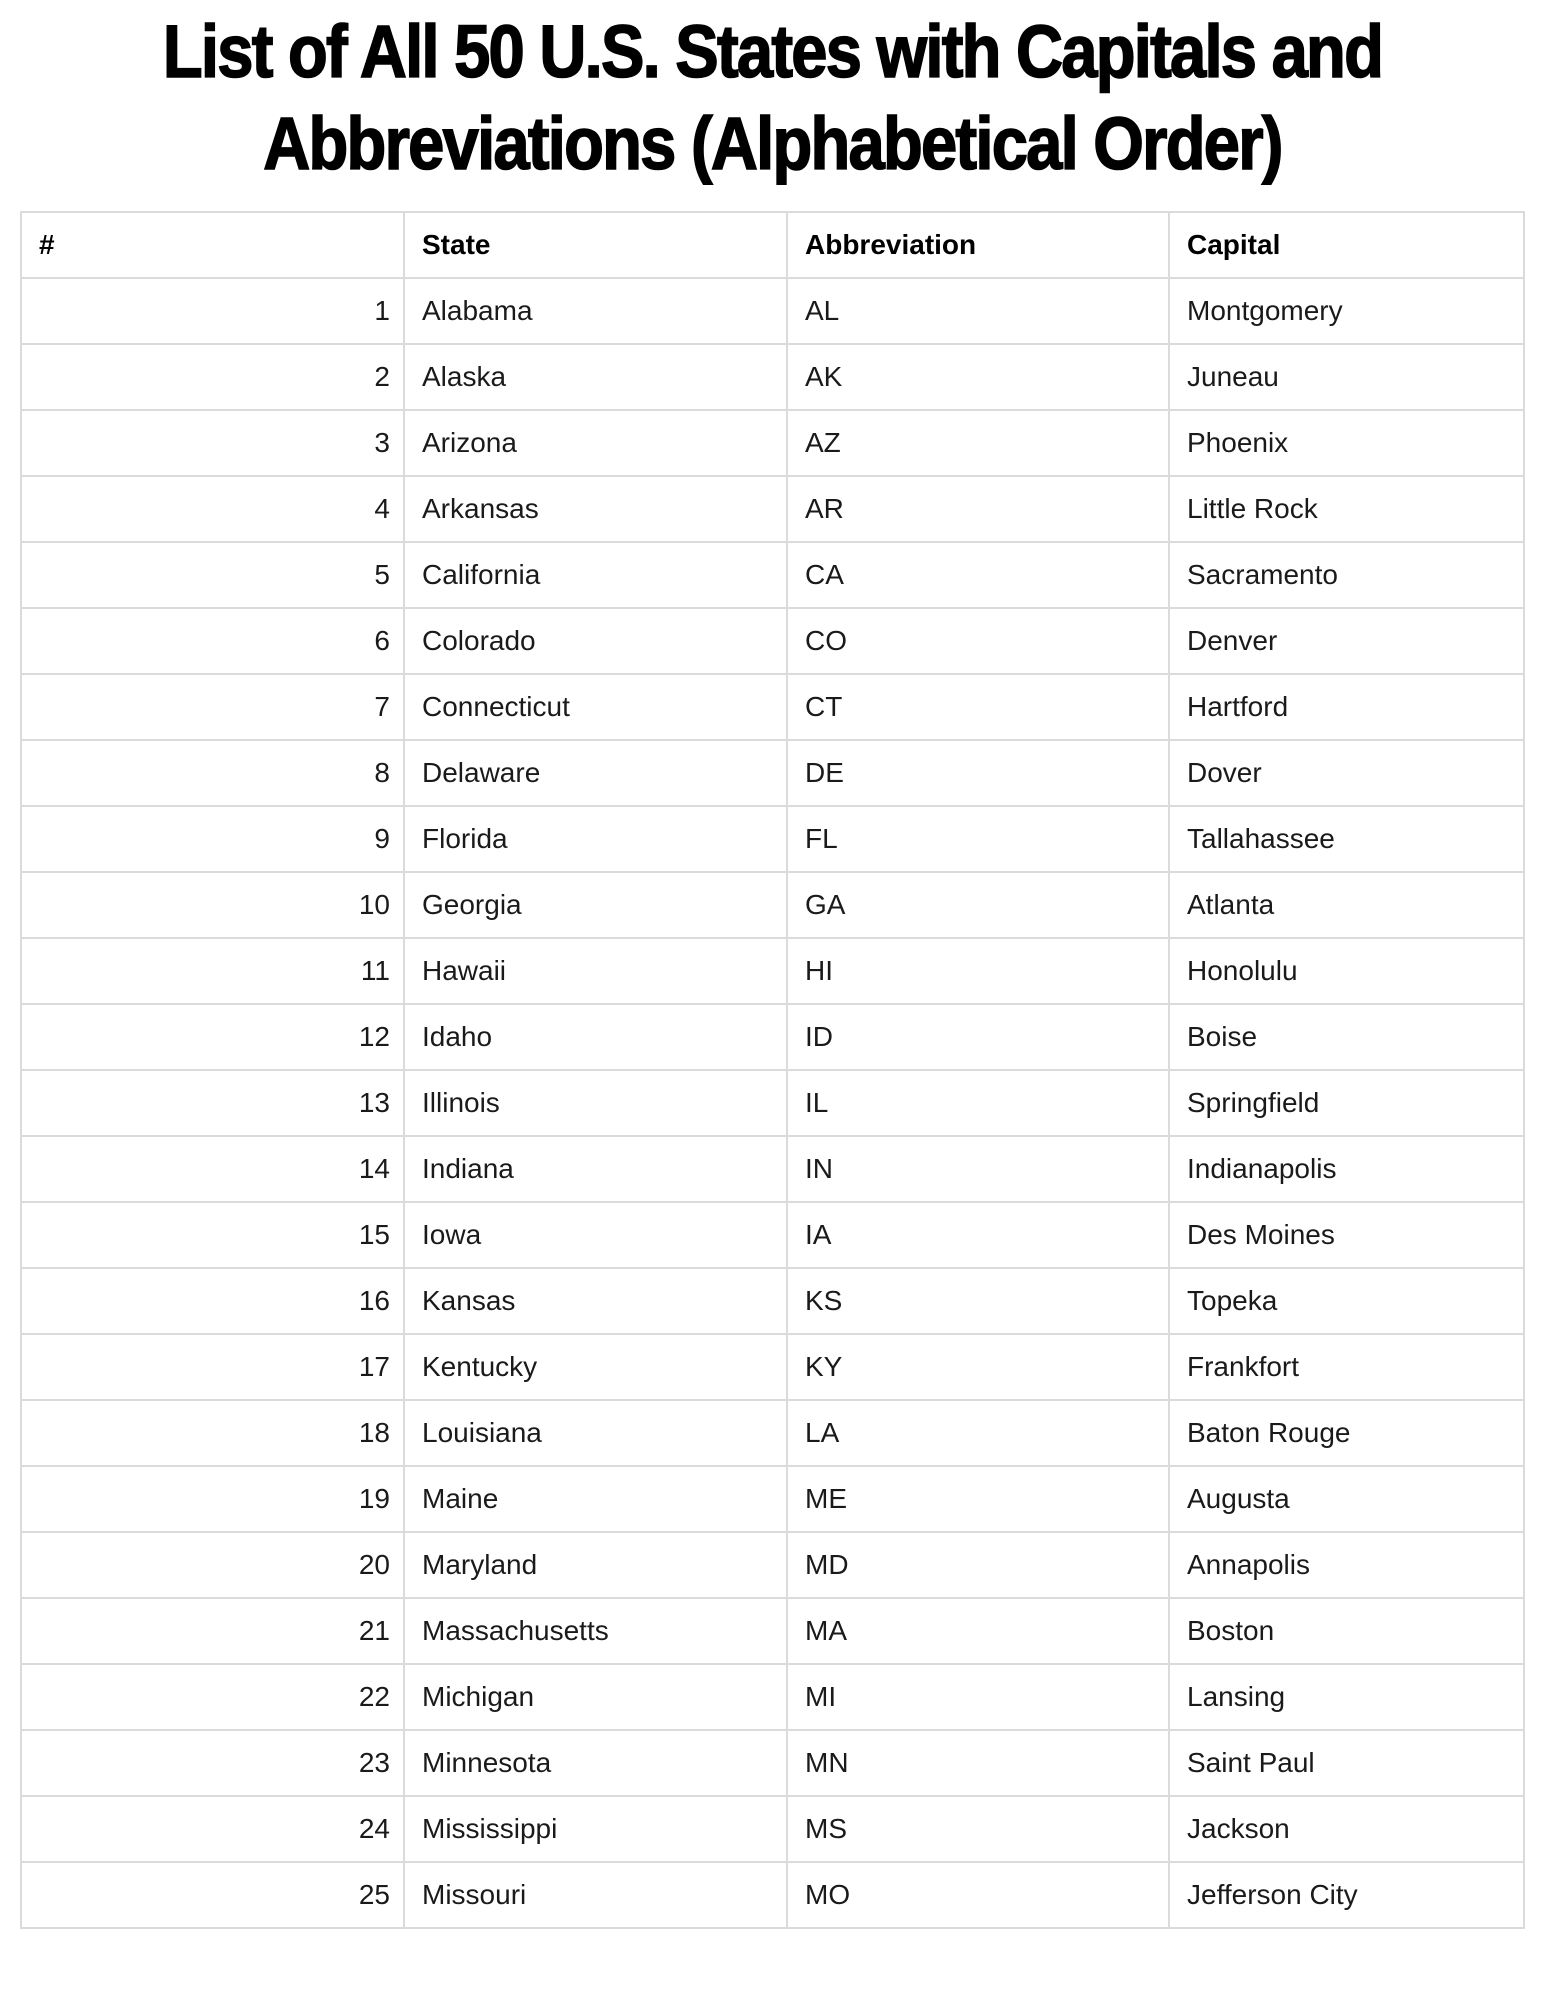 The width and height of the screenshot is (1545, 2000). I want to click on abbreviation-cell: GA, so click(978, 905).